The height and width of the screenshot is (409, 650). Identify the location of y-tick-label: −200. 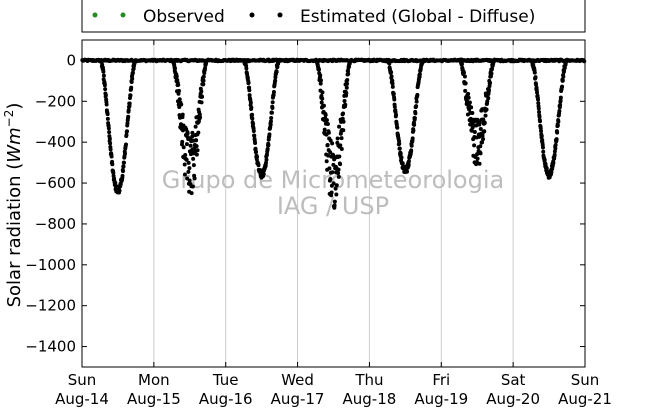
(55, 101).